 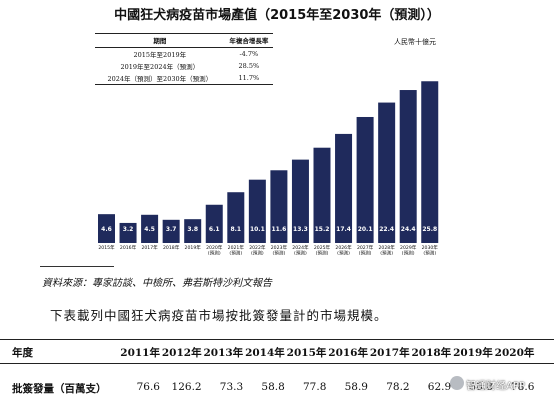 I want to click on cagr-header-period: 期間, so click(x=160, y=40).